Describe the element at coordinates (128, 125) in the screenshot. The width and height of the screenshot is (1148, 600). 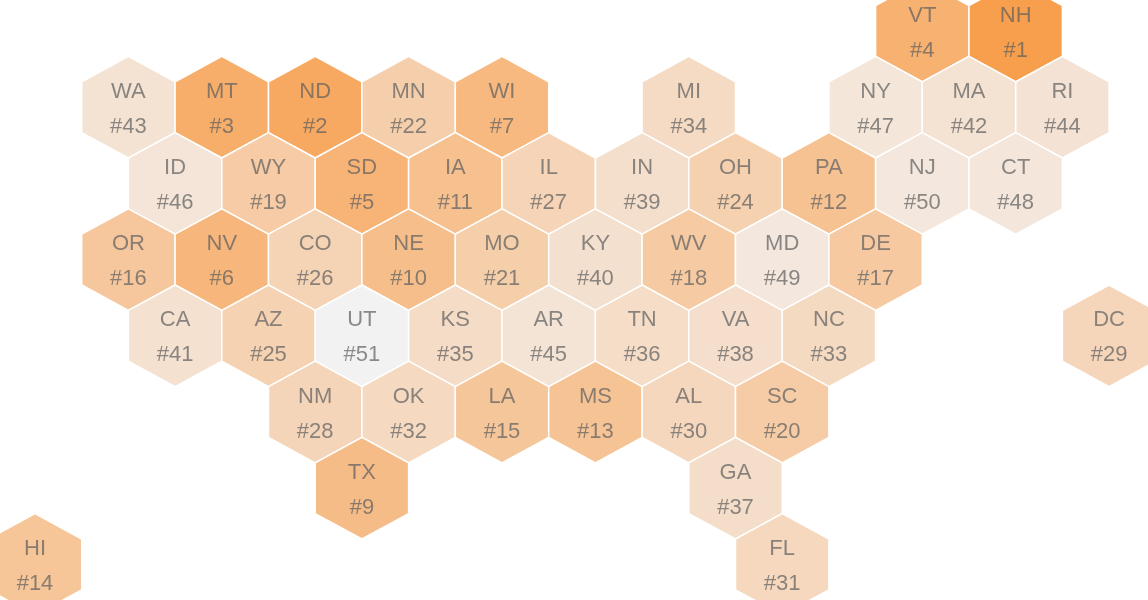
I see `data-label: #43` at that location.